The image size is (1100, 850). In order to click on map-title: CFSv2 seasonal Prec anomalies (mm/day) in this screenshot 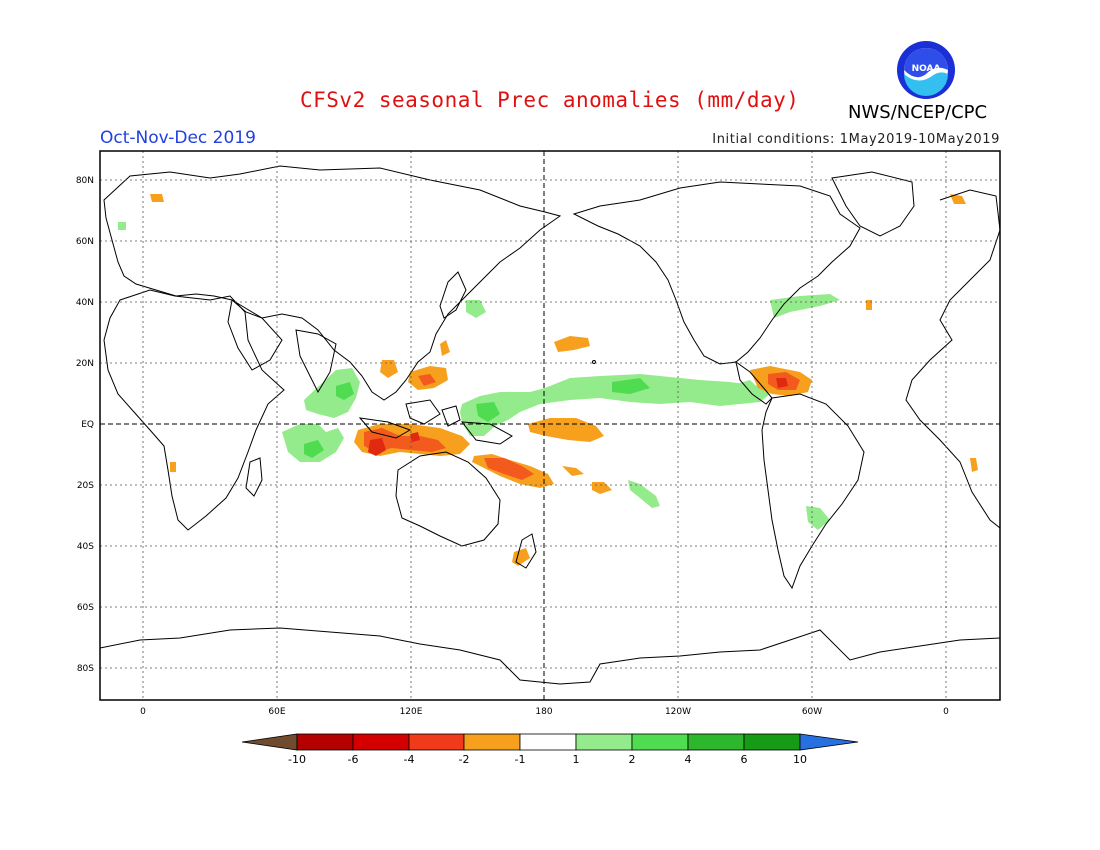, I will do `click(550, 100)`.